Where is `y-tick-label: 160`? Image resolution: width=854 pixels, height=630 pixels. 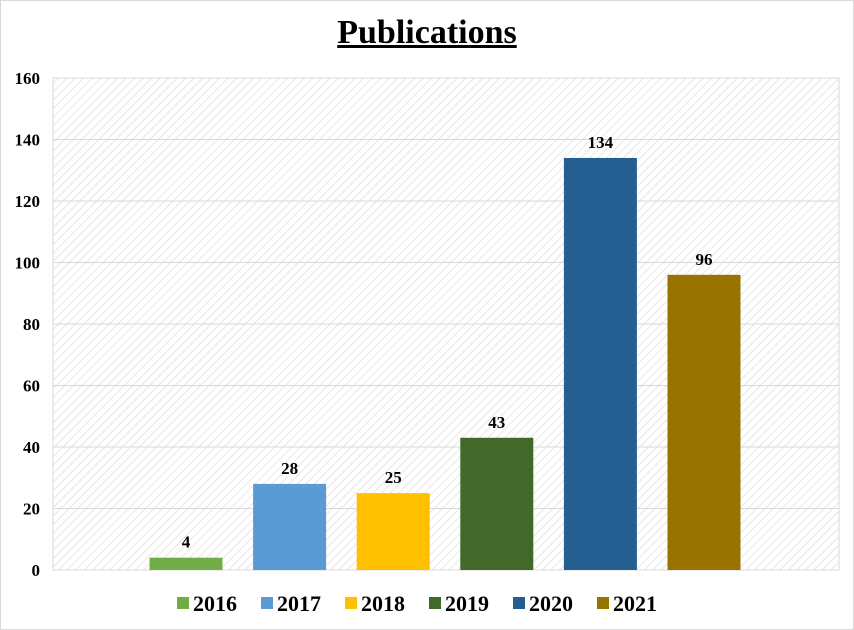
y-tick-label: 160 is located at coordinates (28, 78).